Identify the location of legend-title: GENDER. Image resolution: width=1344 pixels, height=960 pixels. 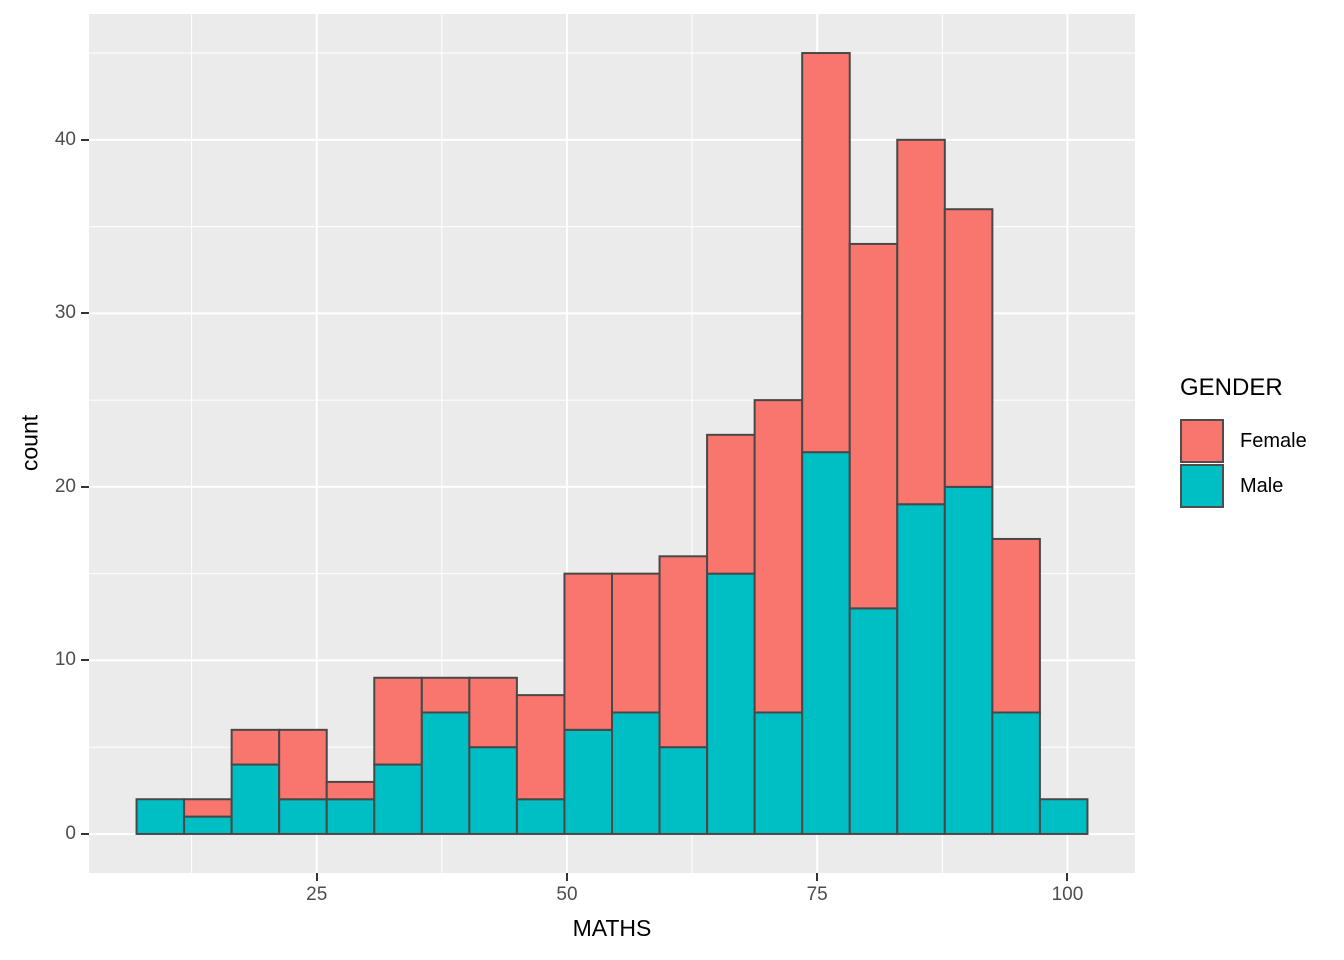
(1231, 387).